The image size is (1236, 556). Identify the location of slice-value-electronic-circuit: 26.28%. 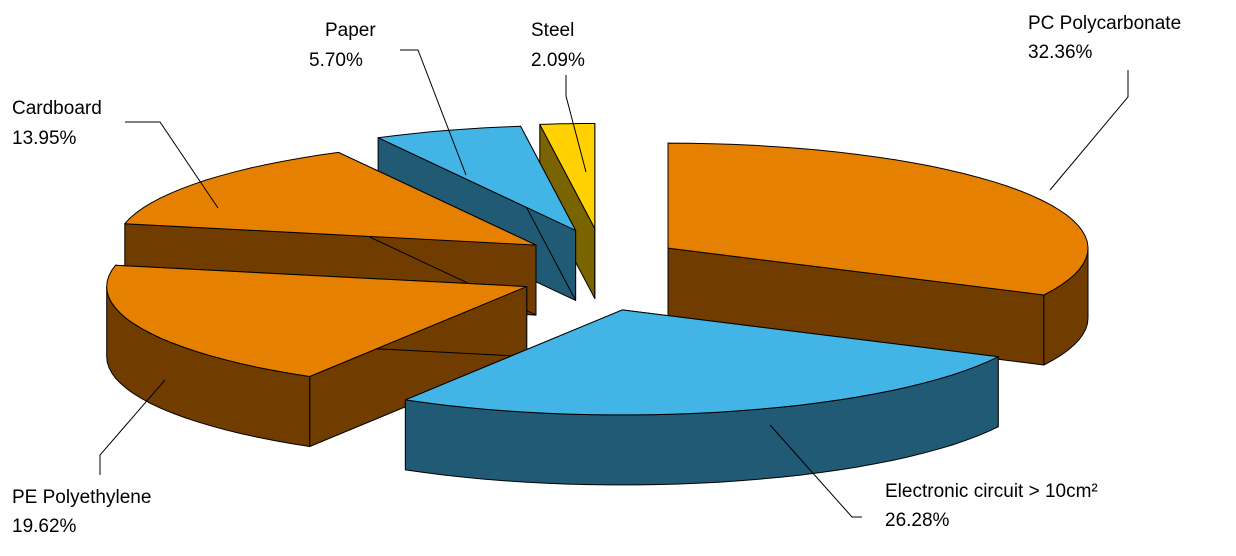
(917, 520).